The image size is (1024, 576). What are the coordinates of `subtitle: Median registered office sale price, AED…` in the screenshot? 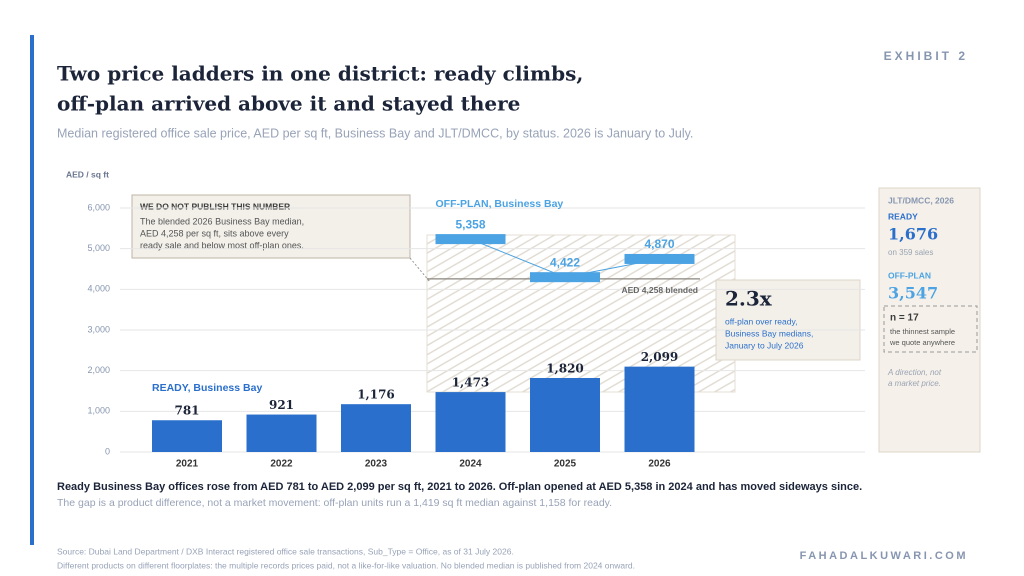 It's located at (375, 133).